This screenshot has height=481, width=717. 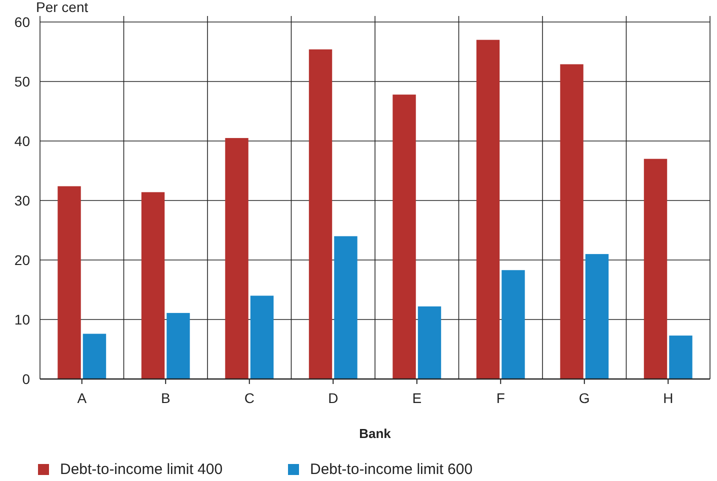 I want to click on x-tick-label: A, so click(x=82, y=398).